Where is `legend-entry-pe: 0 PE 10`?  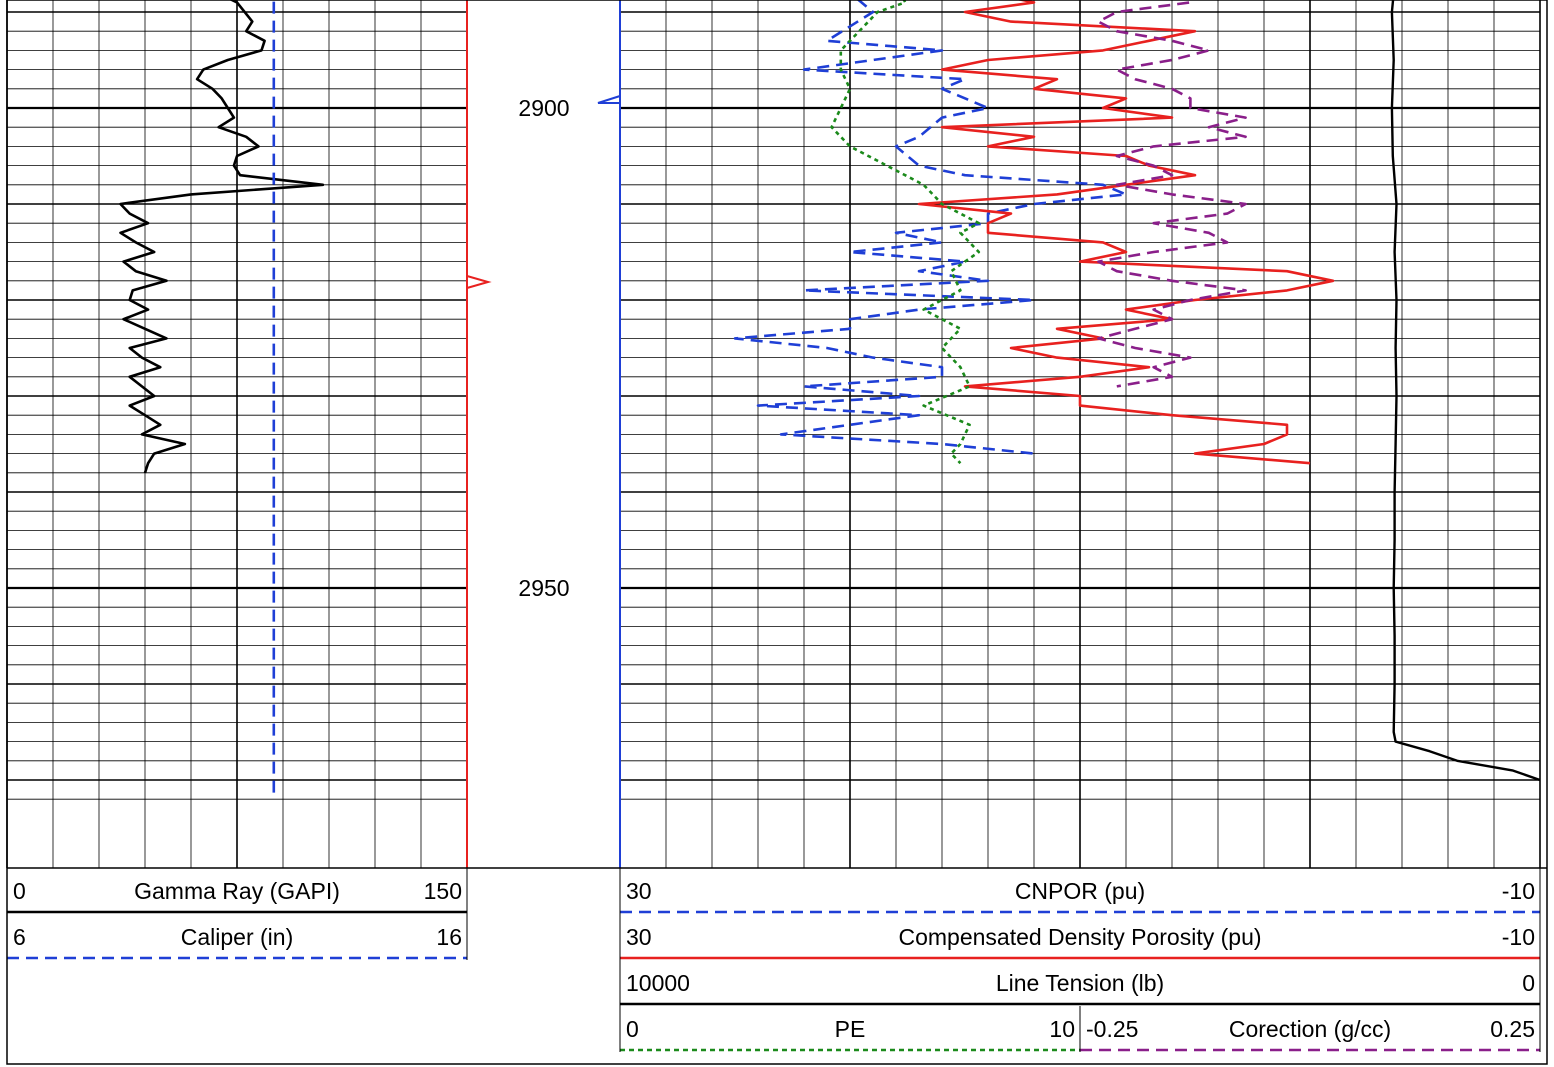 legend-entry-pe: 0 PE 10 is located at coordinates (850, 1034).